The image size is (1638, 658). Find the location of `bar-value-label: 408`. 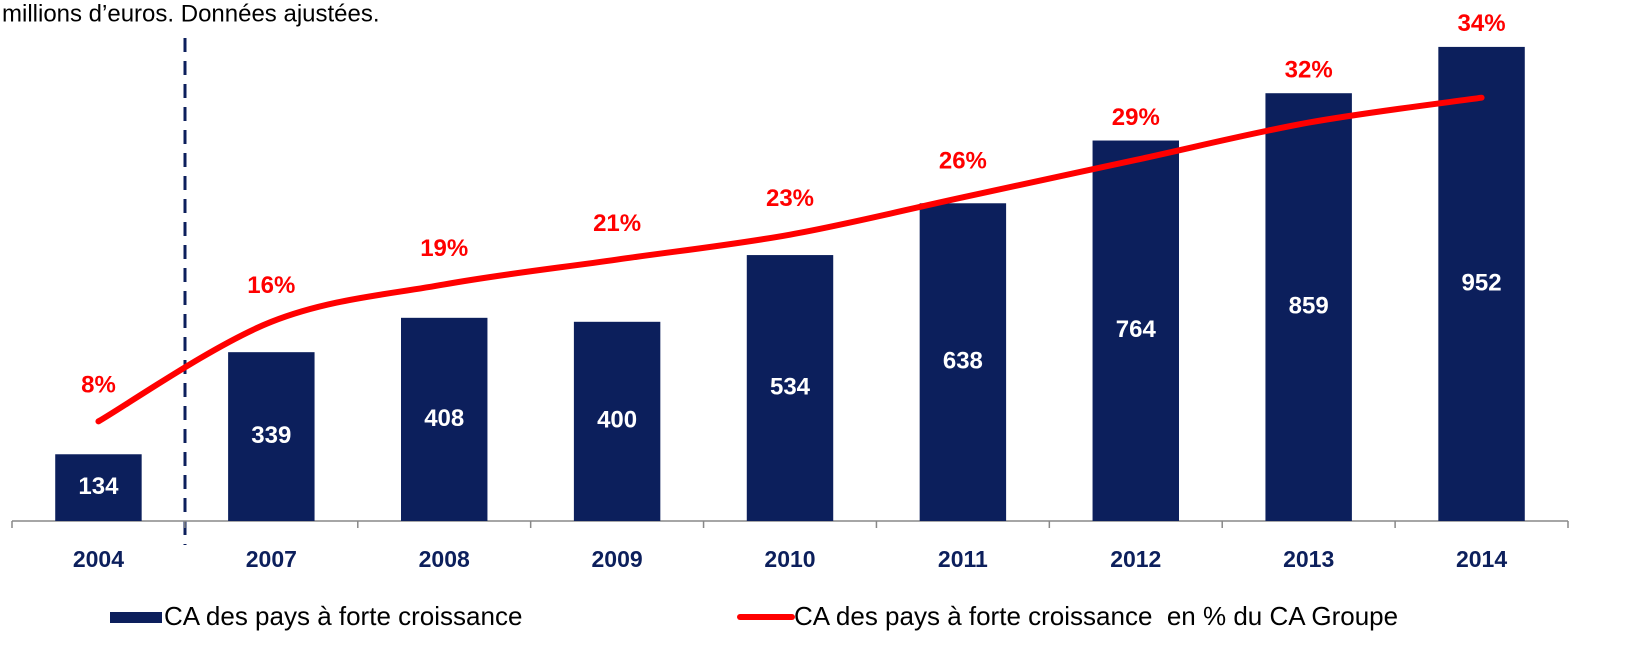

bar-value-label: 408 is located at coordinates (444, 418).